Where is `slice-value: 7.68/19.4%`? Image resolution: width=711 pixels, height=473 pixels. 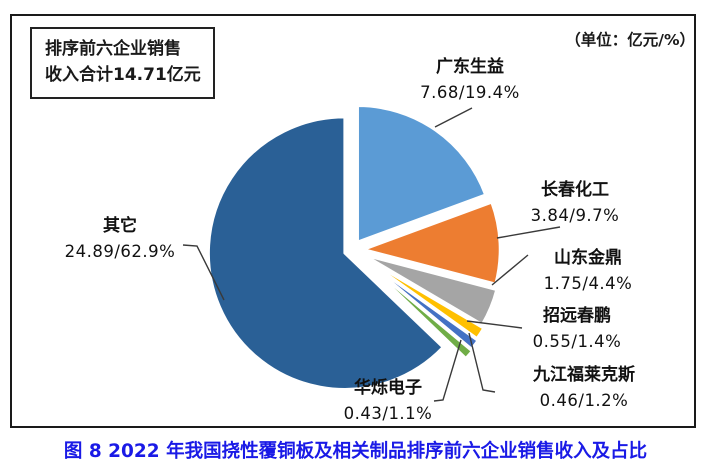
slice-value: 7.68/19.4% is located at coordinates (470, 92).